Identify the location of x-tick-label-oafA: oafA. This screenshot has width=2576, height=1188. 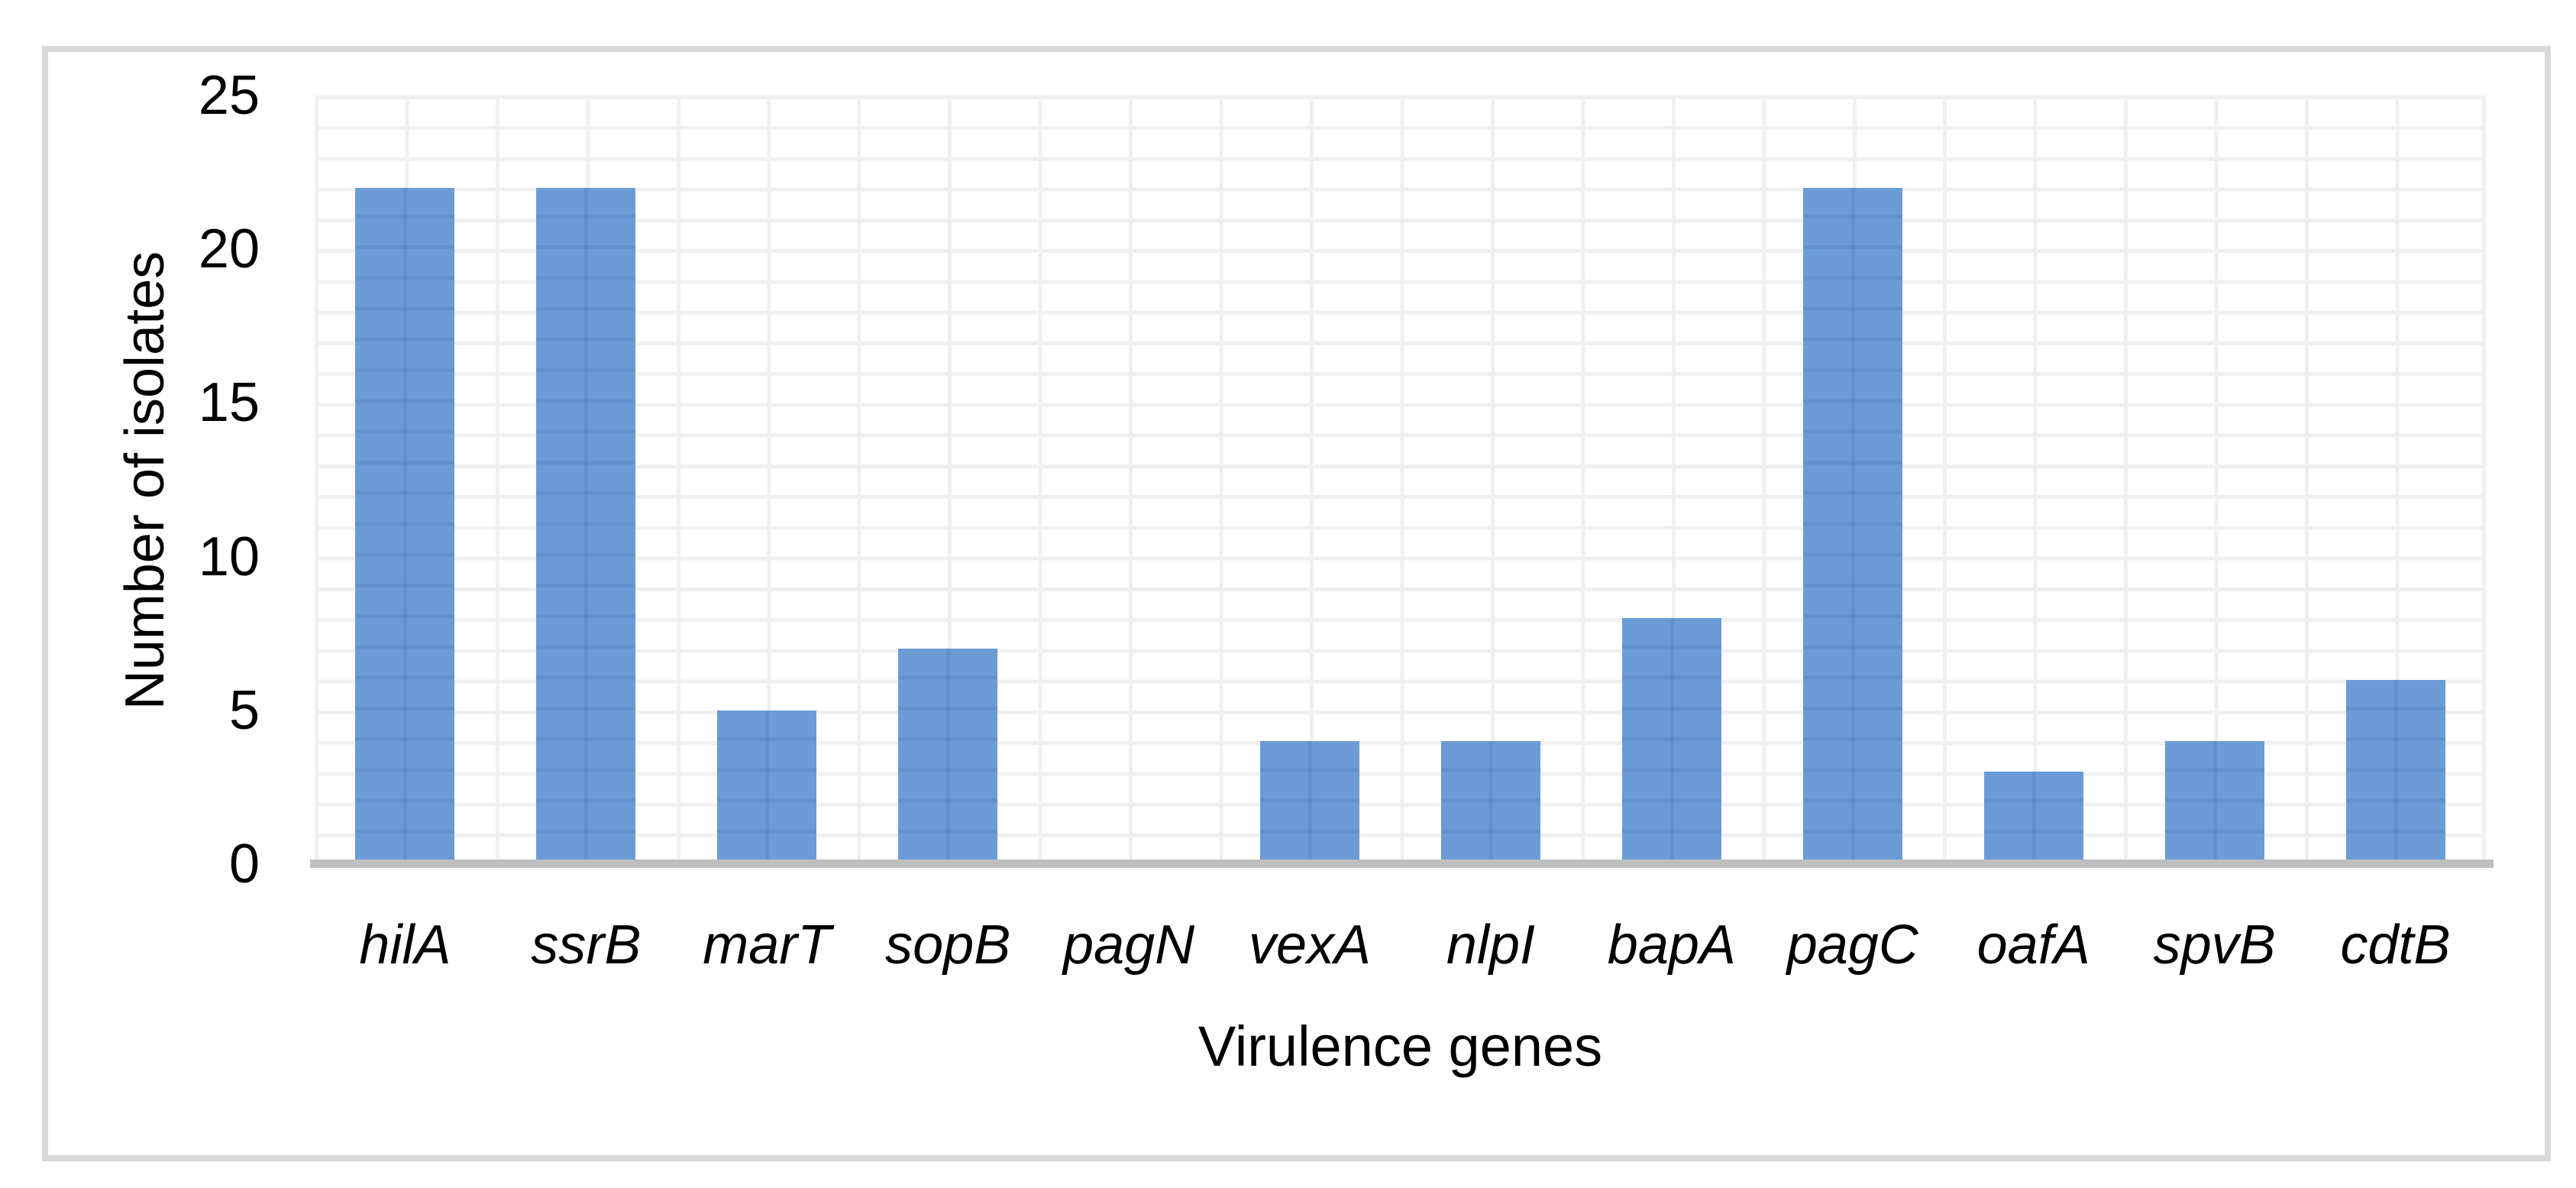
(2033, 945).